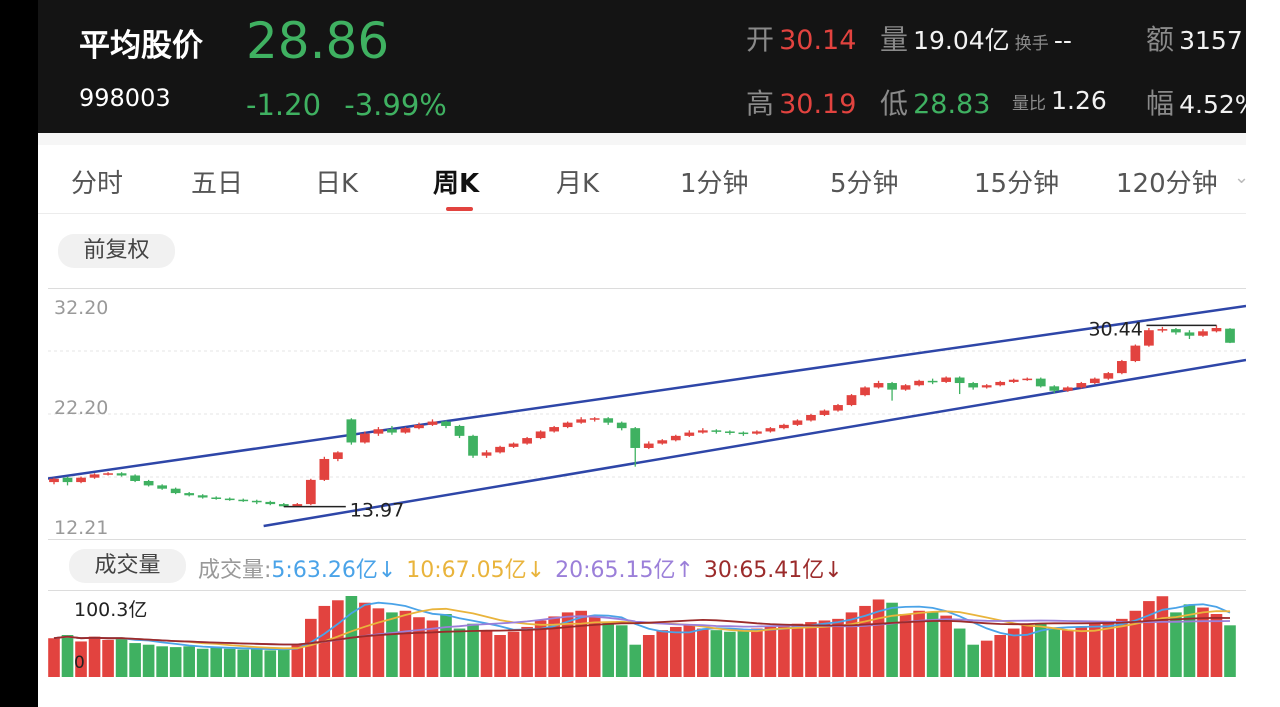 The image size is (1280, 707). I want to click on tab-intraday: 分时, so click(97, 184).